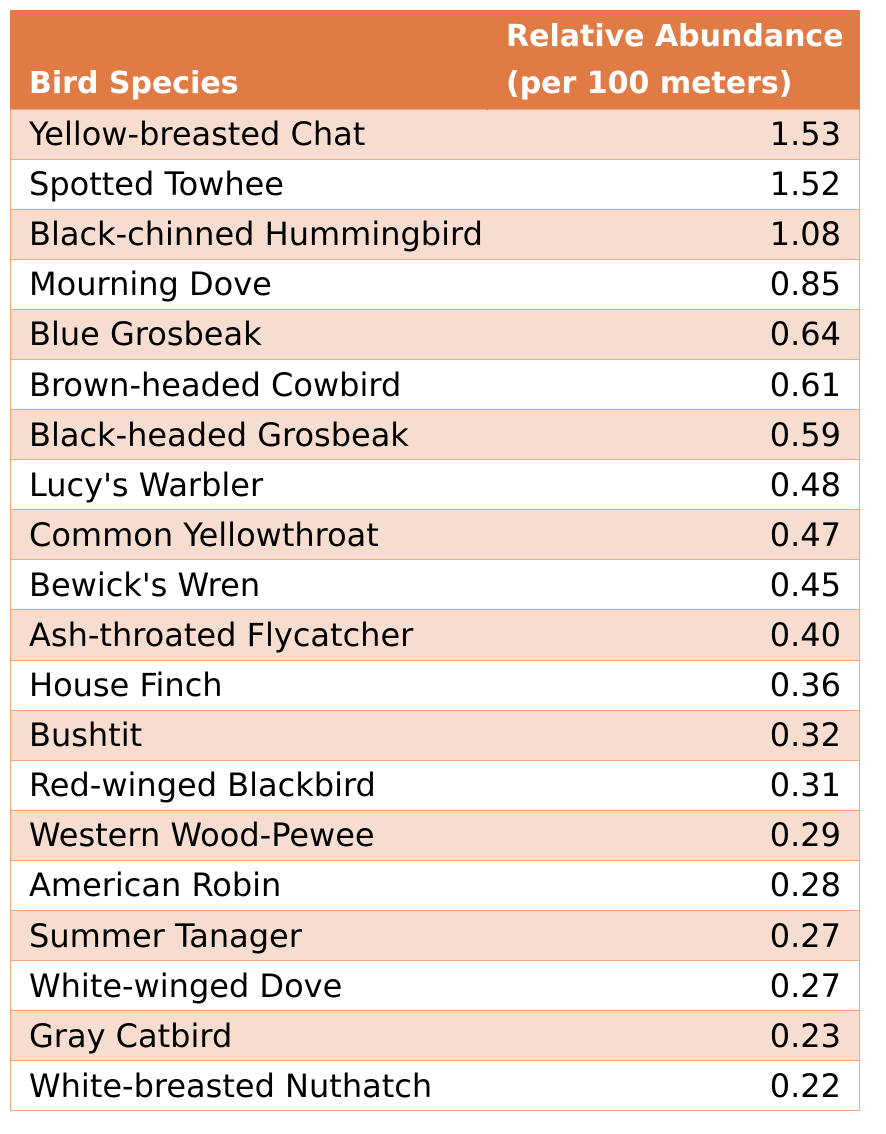  What do you see at coordinates (249, 585) in the screenshot?
I see `species-cell: Bewick's Wren` at bounding box center [249, 585].